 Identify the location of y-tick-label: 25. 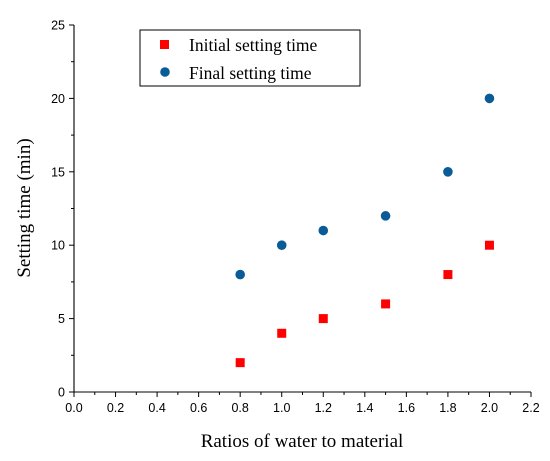
(58, 26).